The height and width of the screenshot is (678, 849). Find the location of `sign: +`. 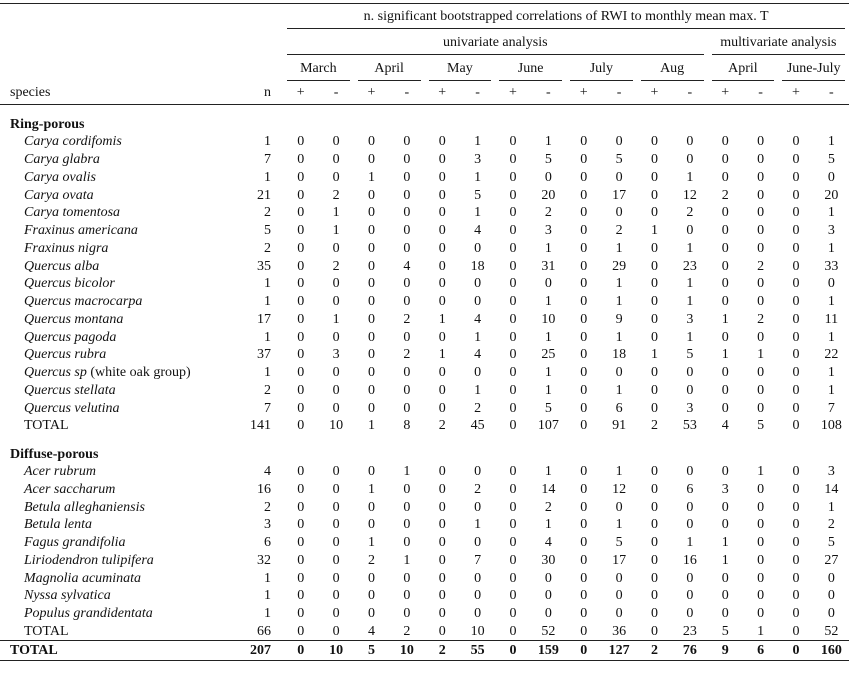

sign: + is located at coordinates (300, 93).